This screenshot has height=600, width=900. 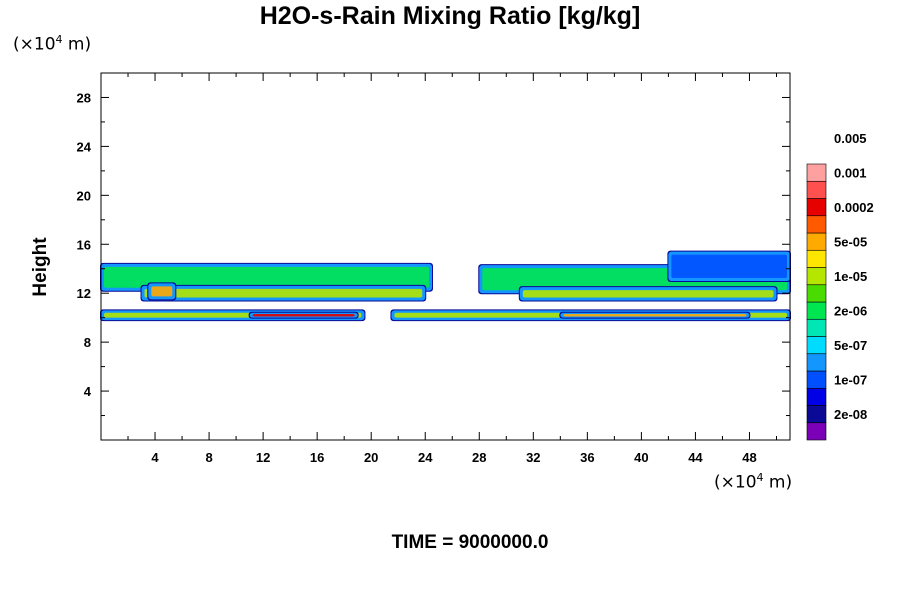 What do you see at coordinates (317, 457) in the screenshot?
I see `x-tick-label: 16` at bounding box center [317, 457].